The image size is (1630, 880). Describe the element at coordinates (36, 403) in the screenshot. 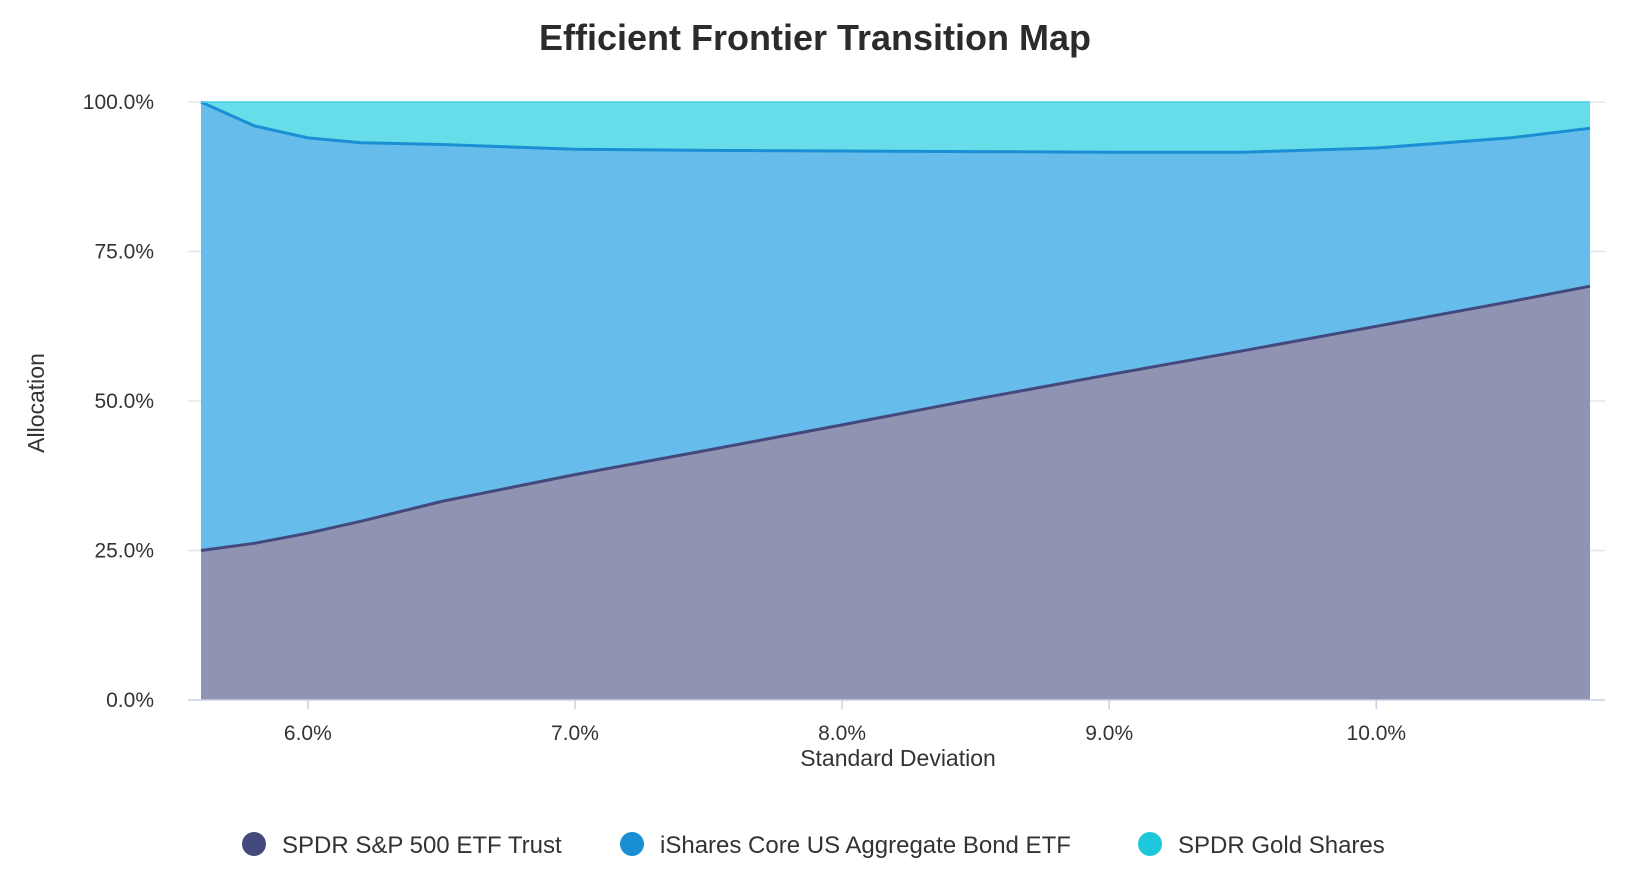

I see `y-axis-title: Allocation` at that location.